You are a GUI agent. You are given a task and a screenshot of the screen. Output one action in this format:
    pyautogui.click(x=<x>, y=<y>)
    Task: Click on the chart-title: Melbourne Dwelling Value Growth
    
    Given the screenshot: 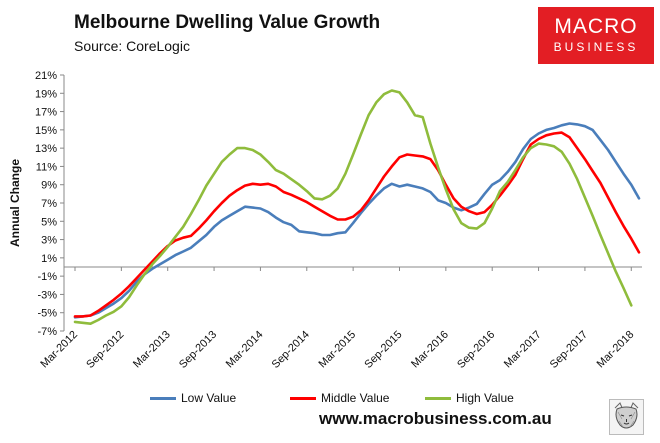 What is the action you would take?
    pyautogui.click(x=227, y=22)
    